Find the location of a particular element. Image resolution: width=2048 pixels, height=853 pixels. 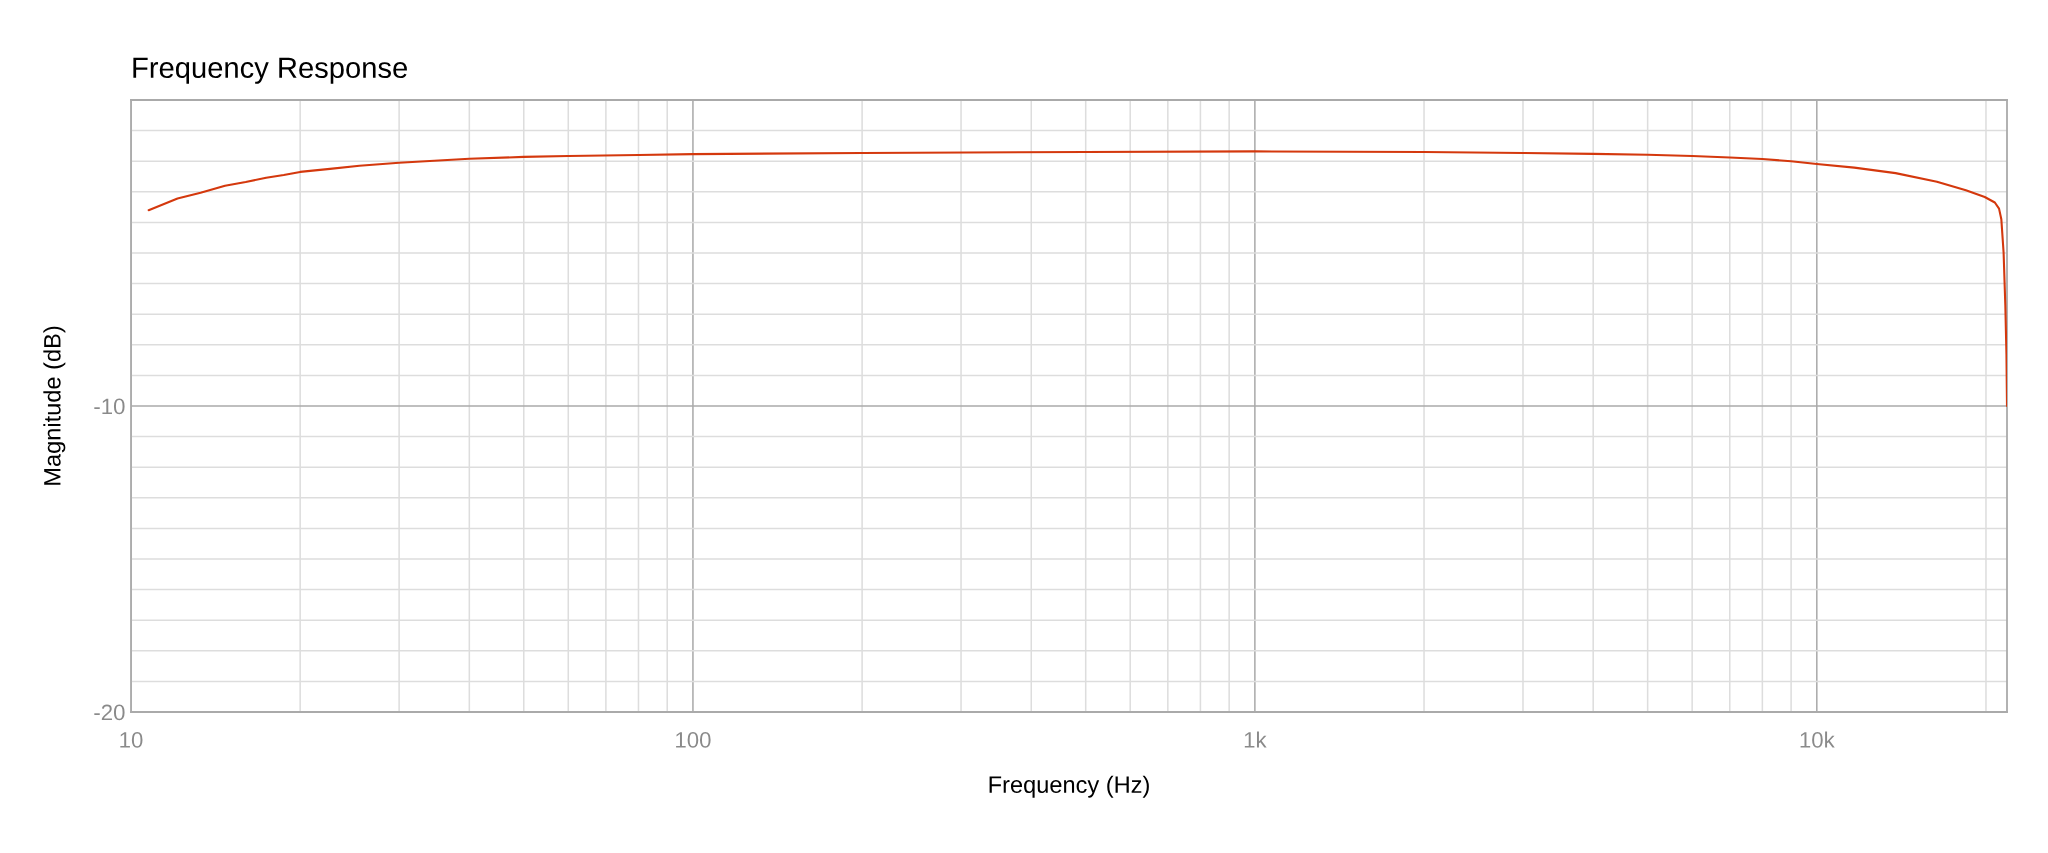

x-tick-label: 1k is located at coordinates (1255, 739).